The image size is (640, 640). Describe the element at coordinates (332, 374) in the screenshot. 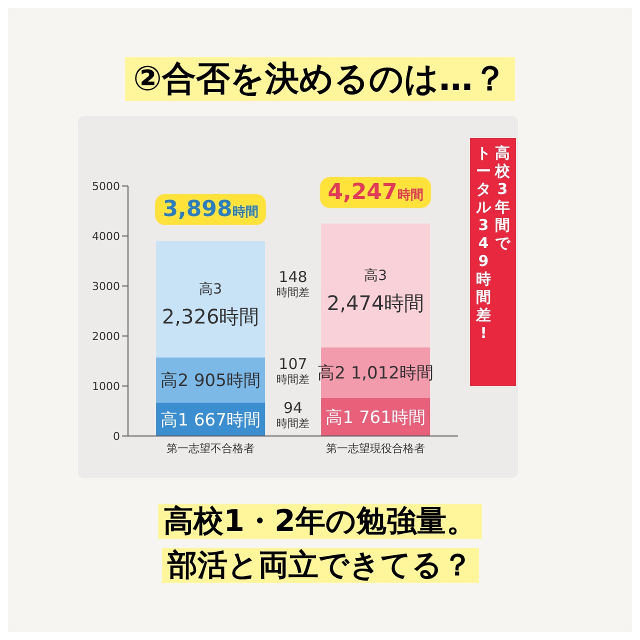

I see `series-label: 高2` at that location.